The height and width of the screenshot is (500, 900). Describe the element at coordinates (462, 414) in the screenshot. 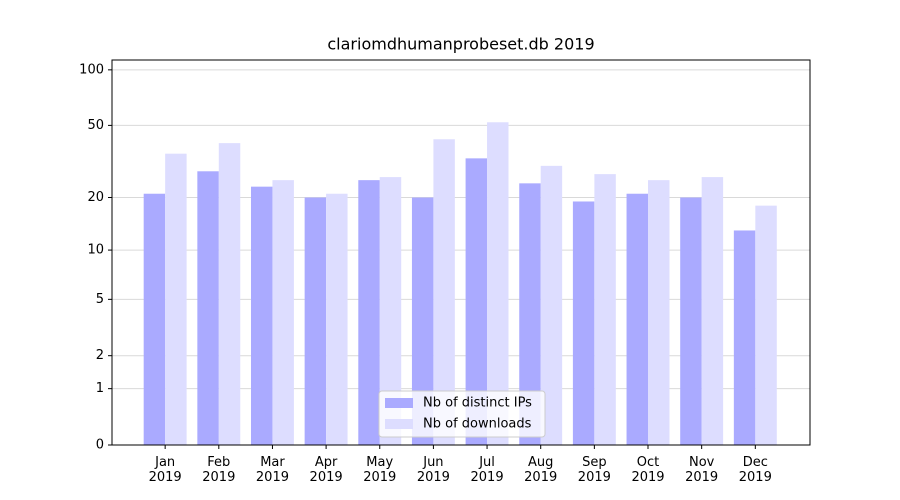

I see `legend-box` at that location.